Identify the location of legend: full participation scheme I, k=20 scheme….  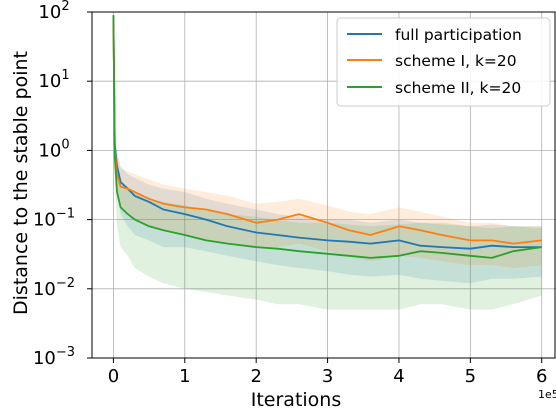
(443, 62).